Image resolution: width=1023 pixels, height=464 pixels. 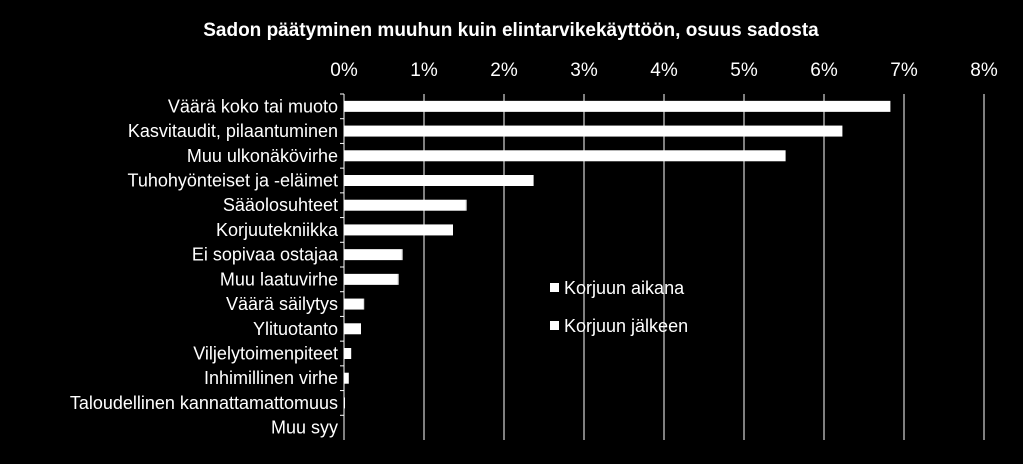 What do you see at coordinates (265, 354) in the screenshot?
I see `category-label: Viljelytoimenpiteet` at bounding box center [265, 354].